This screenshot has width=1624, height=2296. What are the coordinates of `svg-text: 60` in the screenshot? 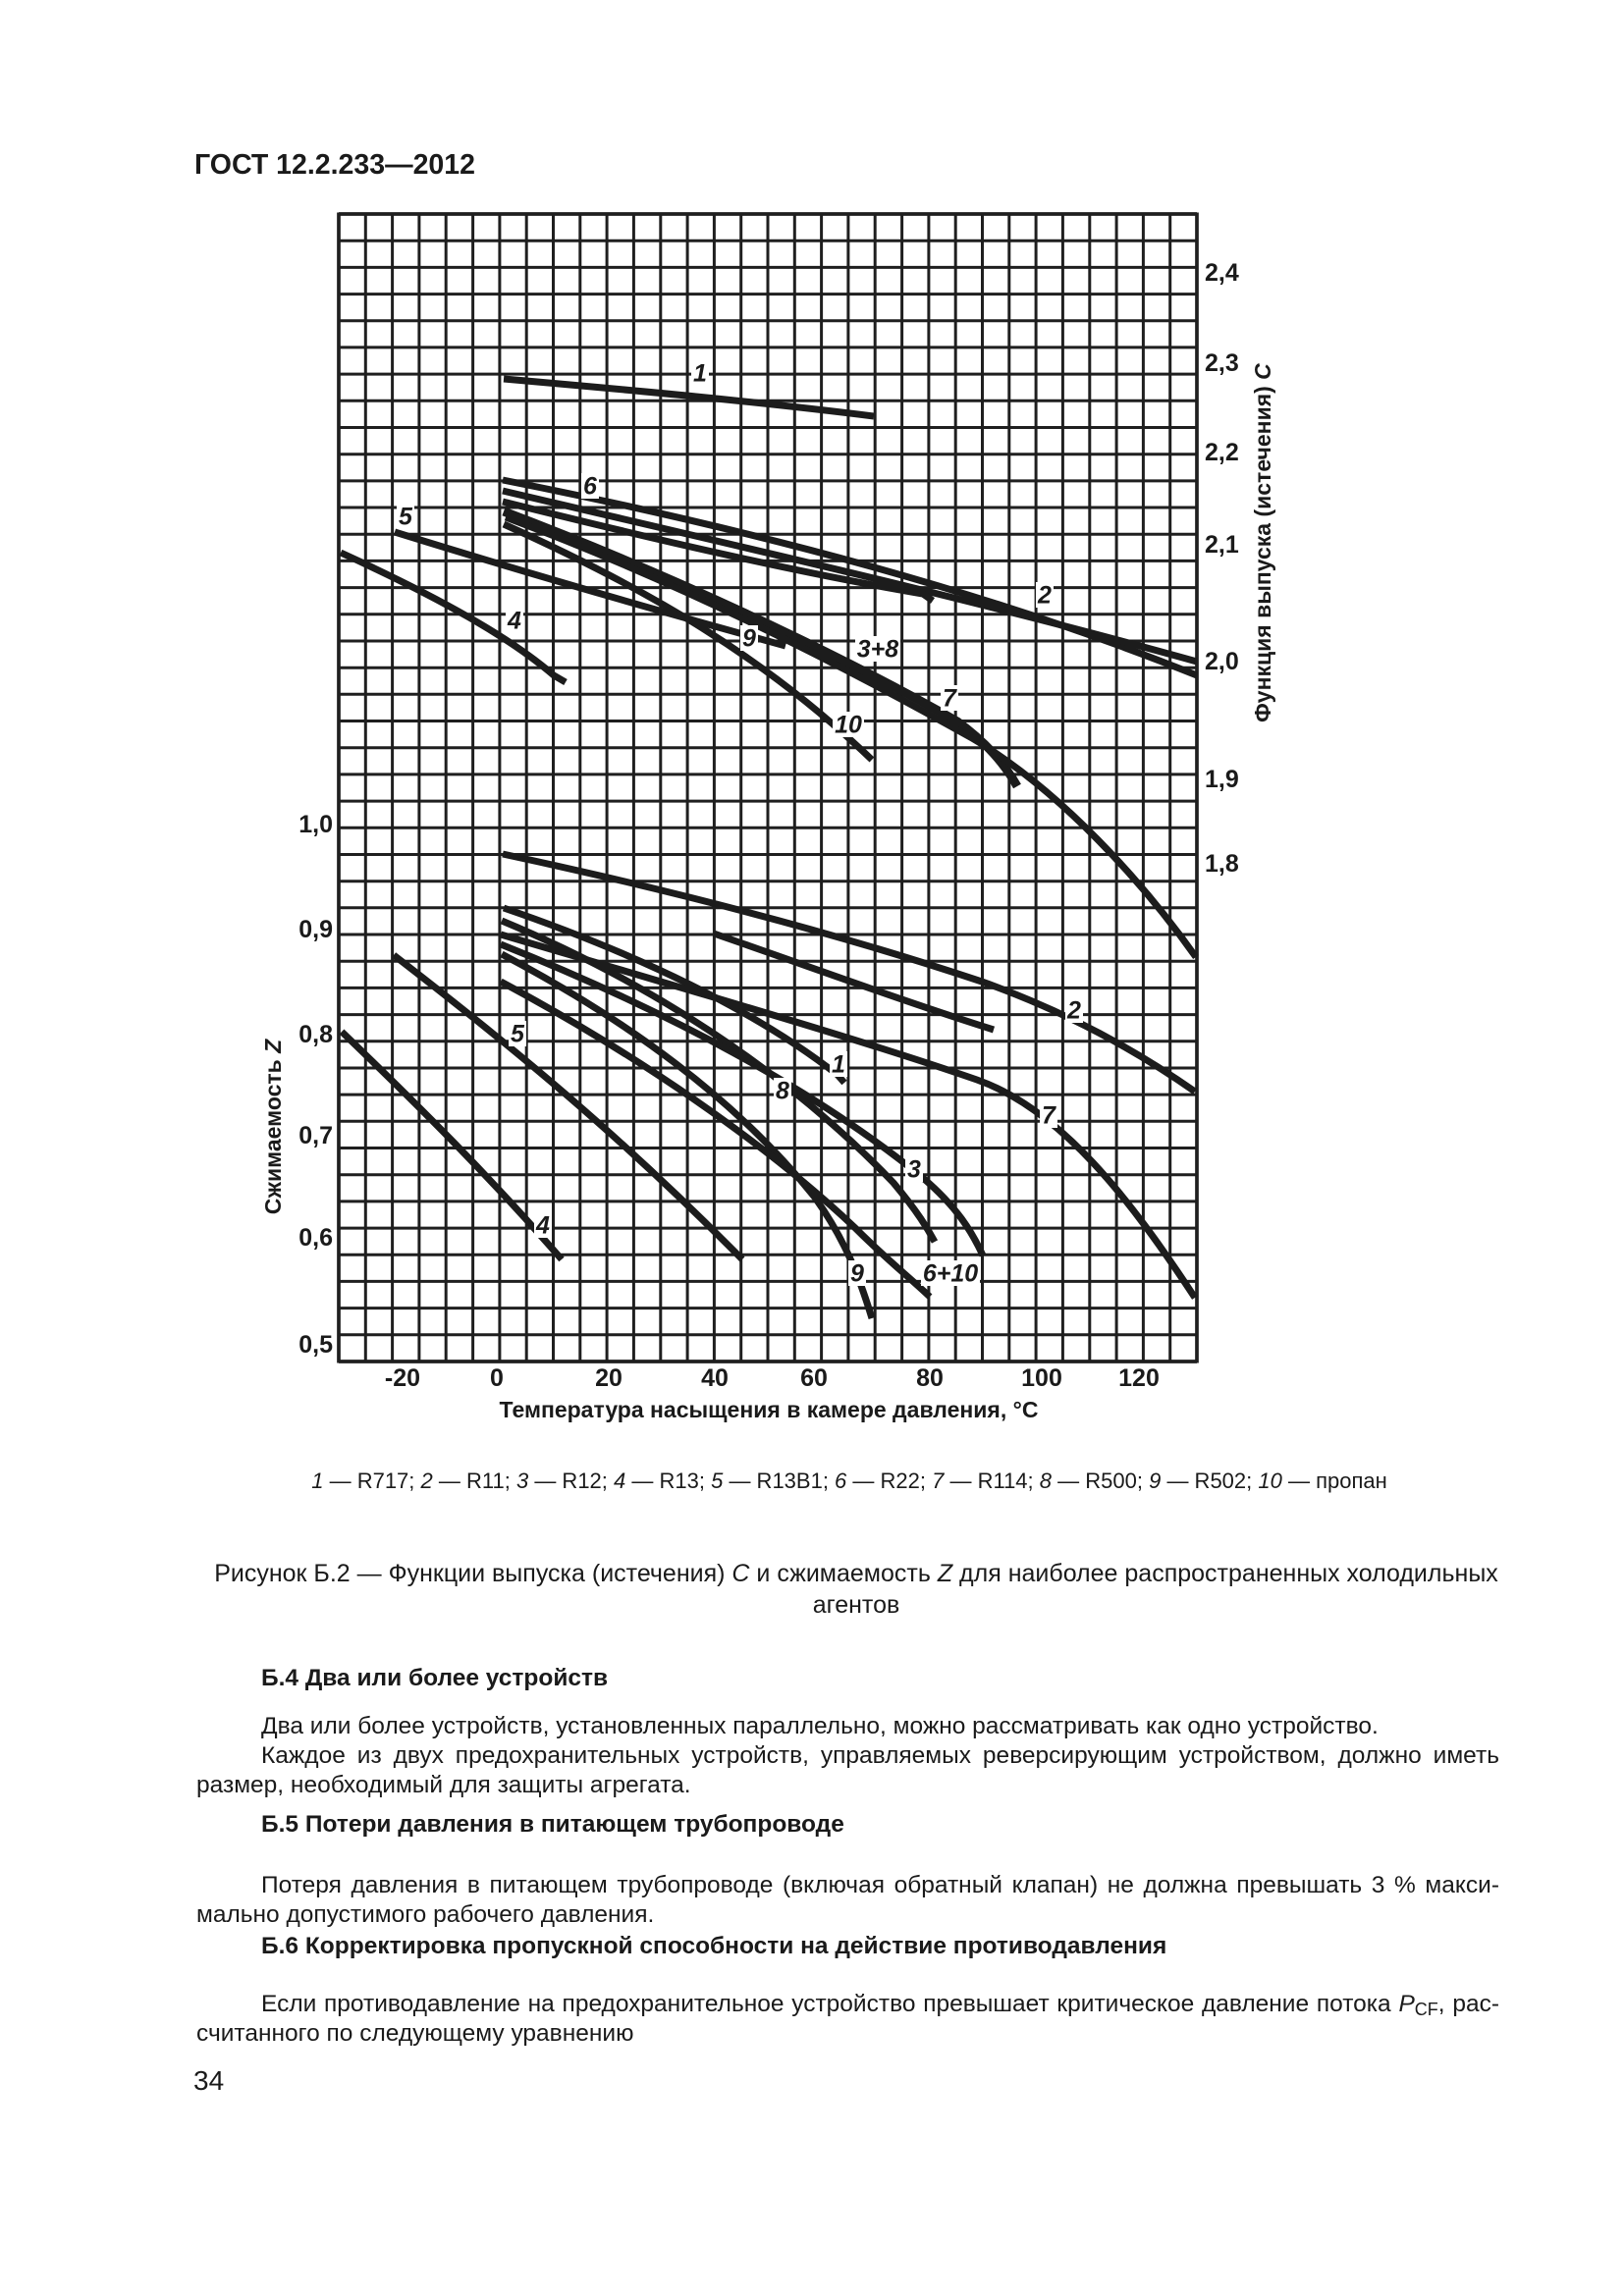 It's located at (814, 1378).